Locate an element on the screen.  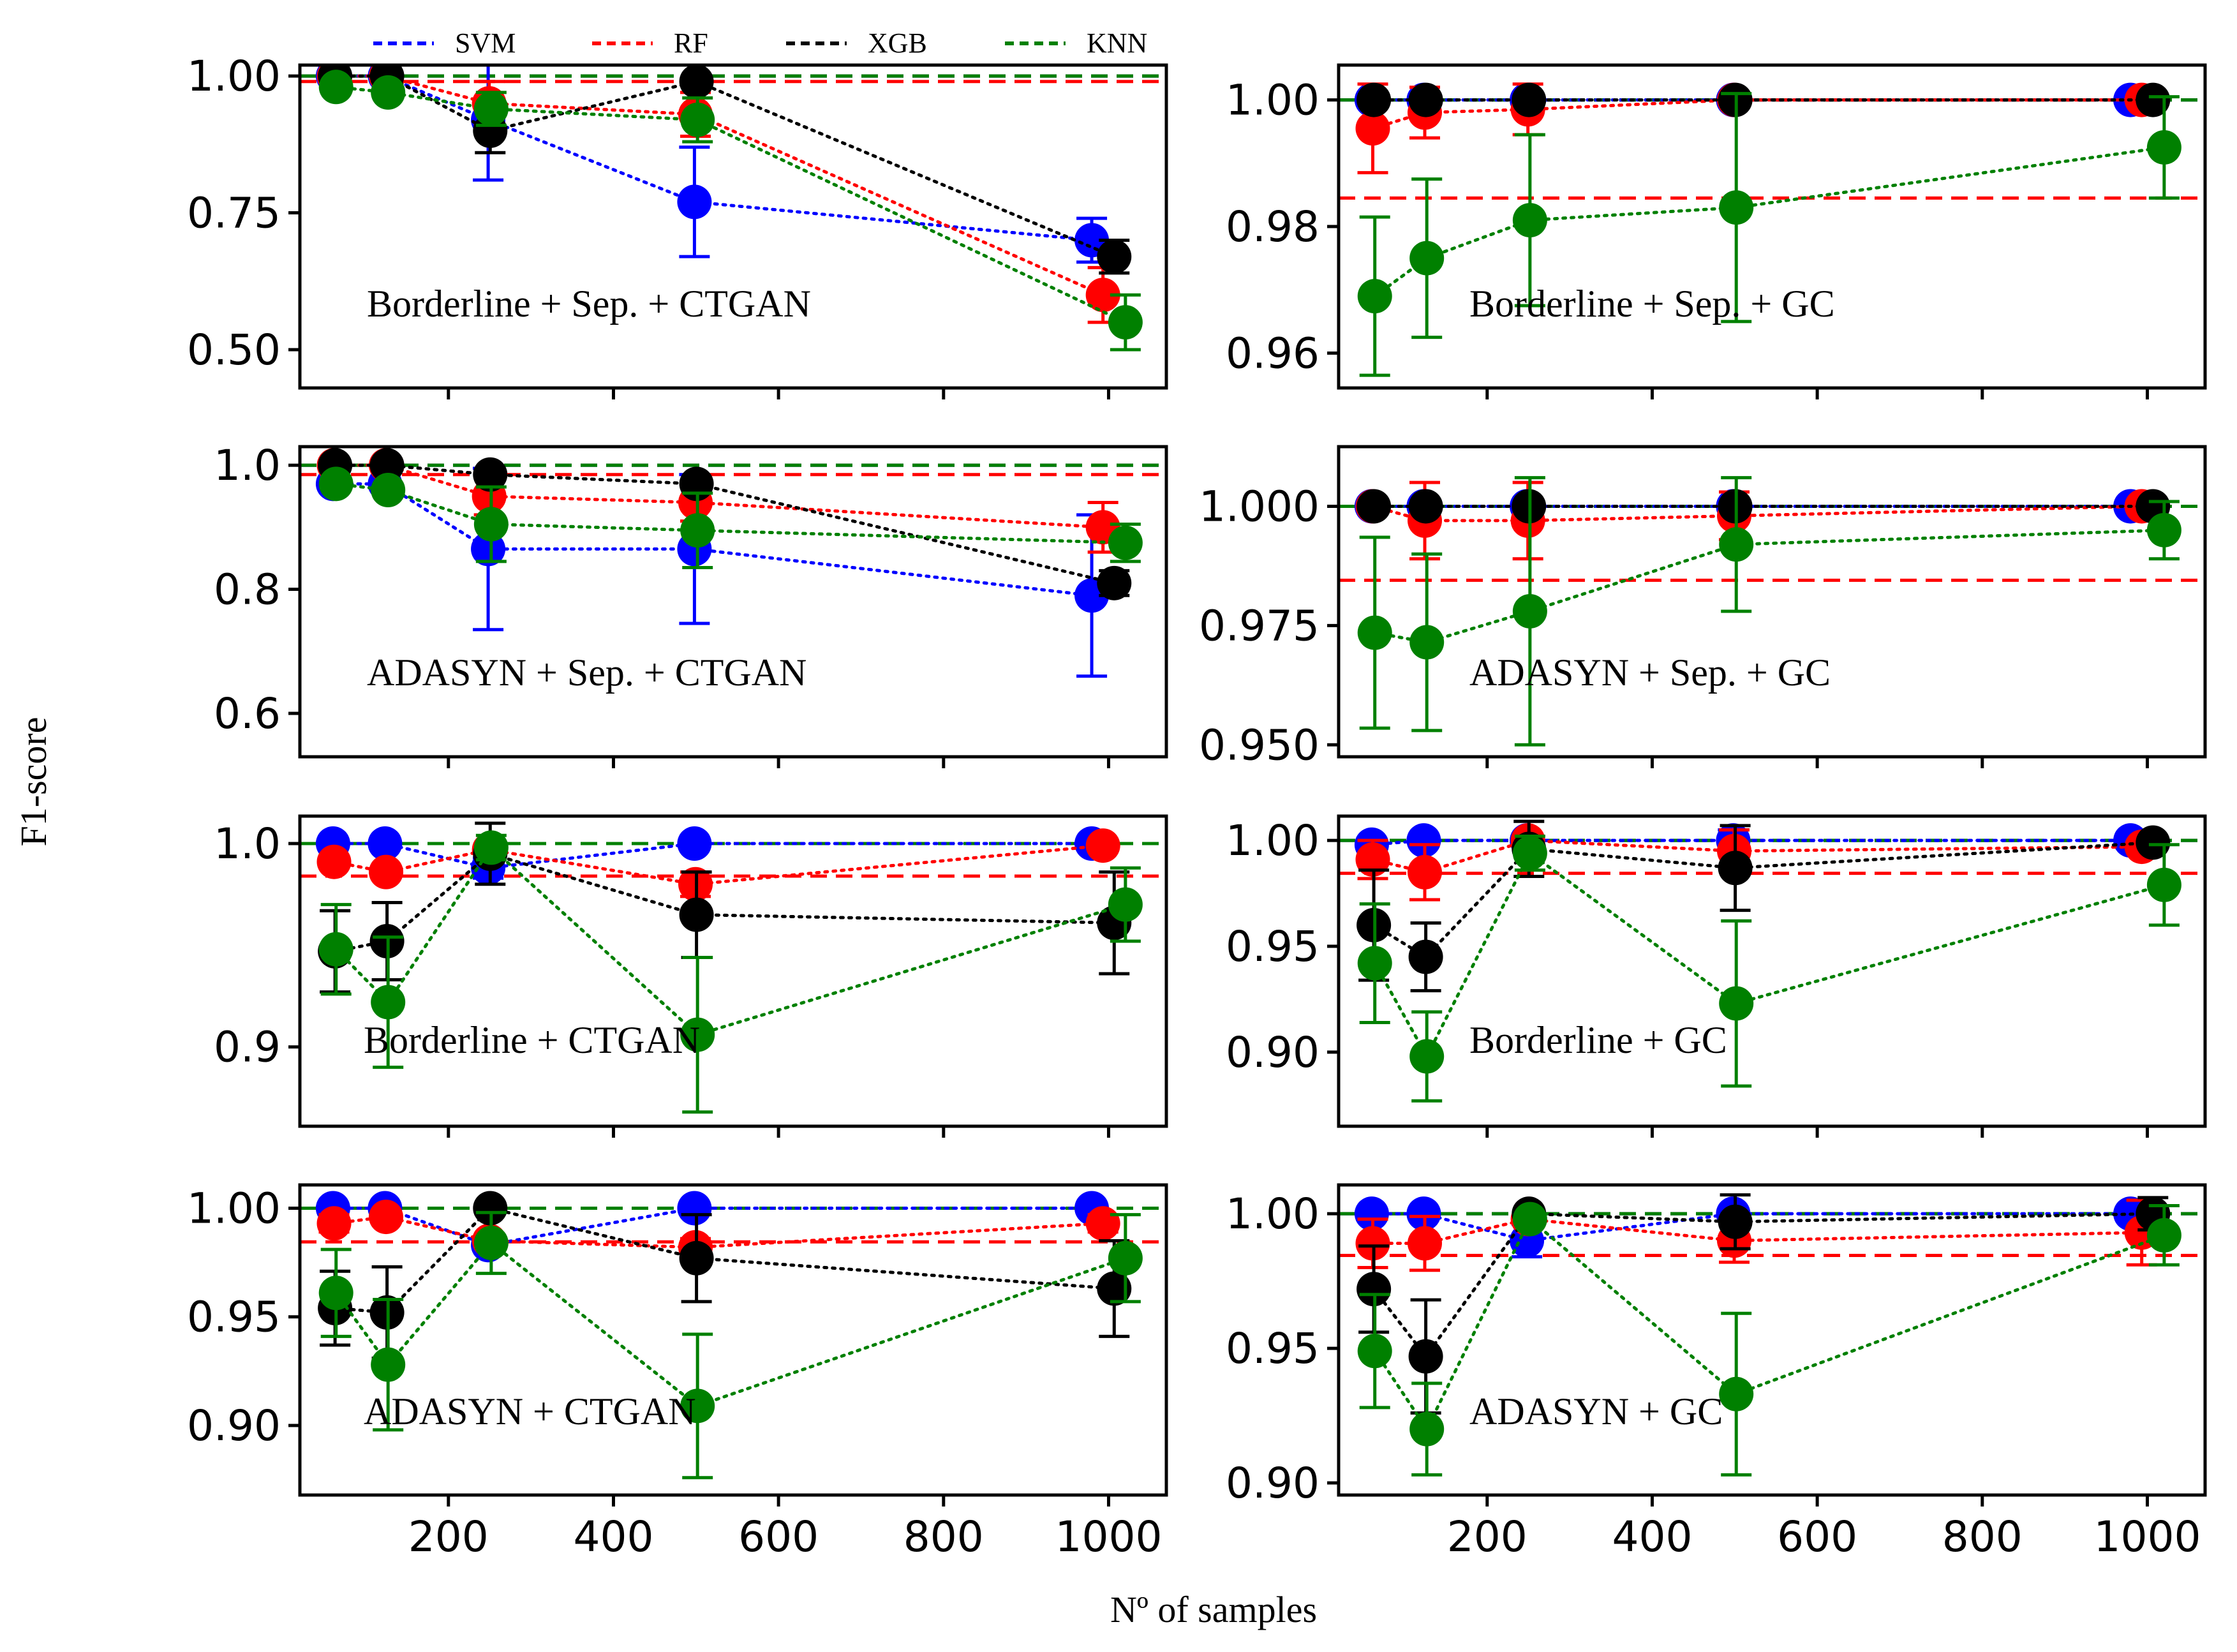
panel-label: Borderline + Sep. + CTGAN is located at coordinates (589, 304).